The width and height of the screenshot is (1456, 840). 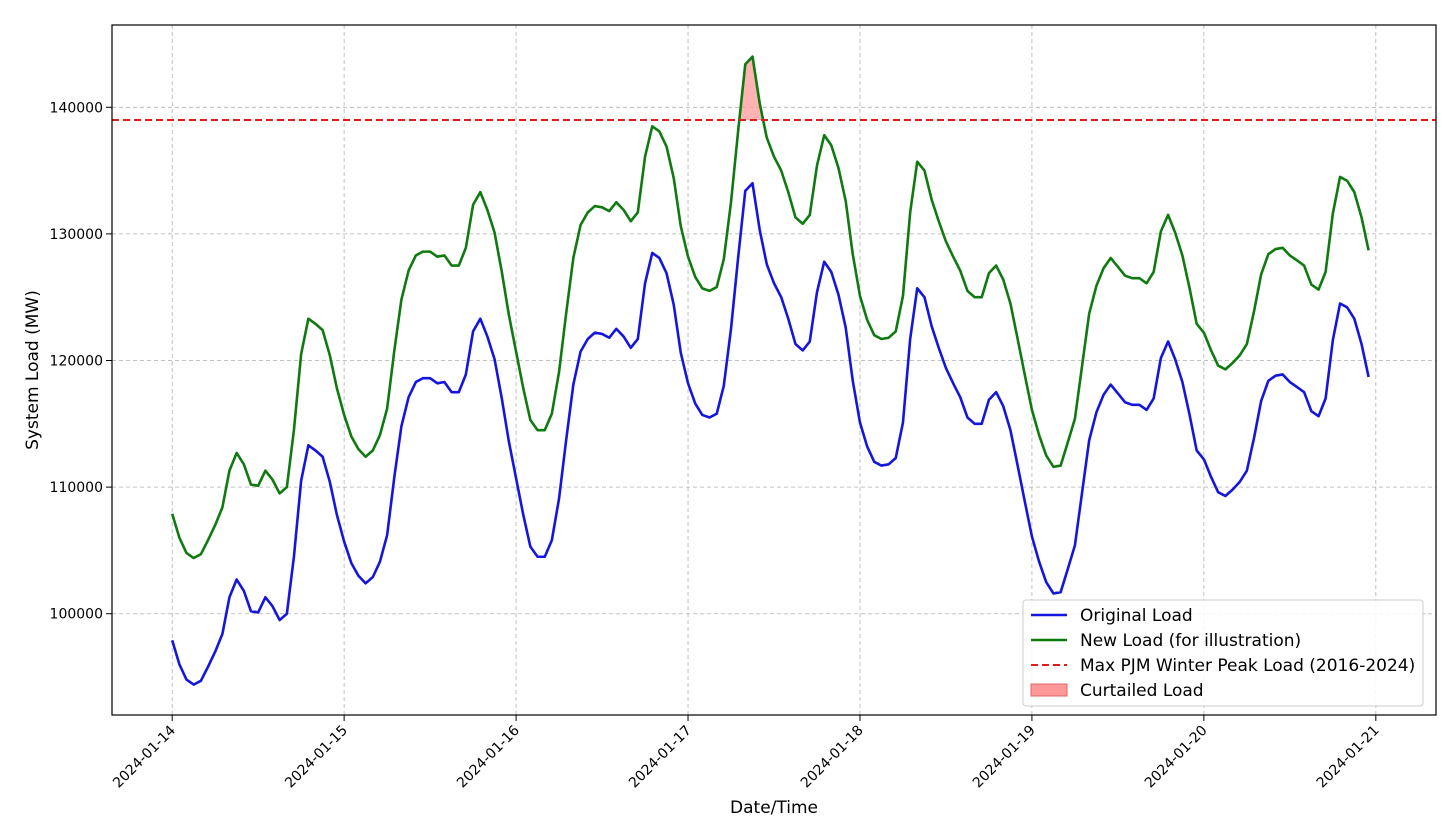 What do you see at coordinates (33, 370) in the screenshot?
I see `y-axis-label: System Load (MW)` at bounding box center [33, 370].